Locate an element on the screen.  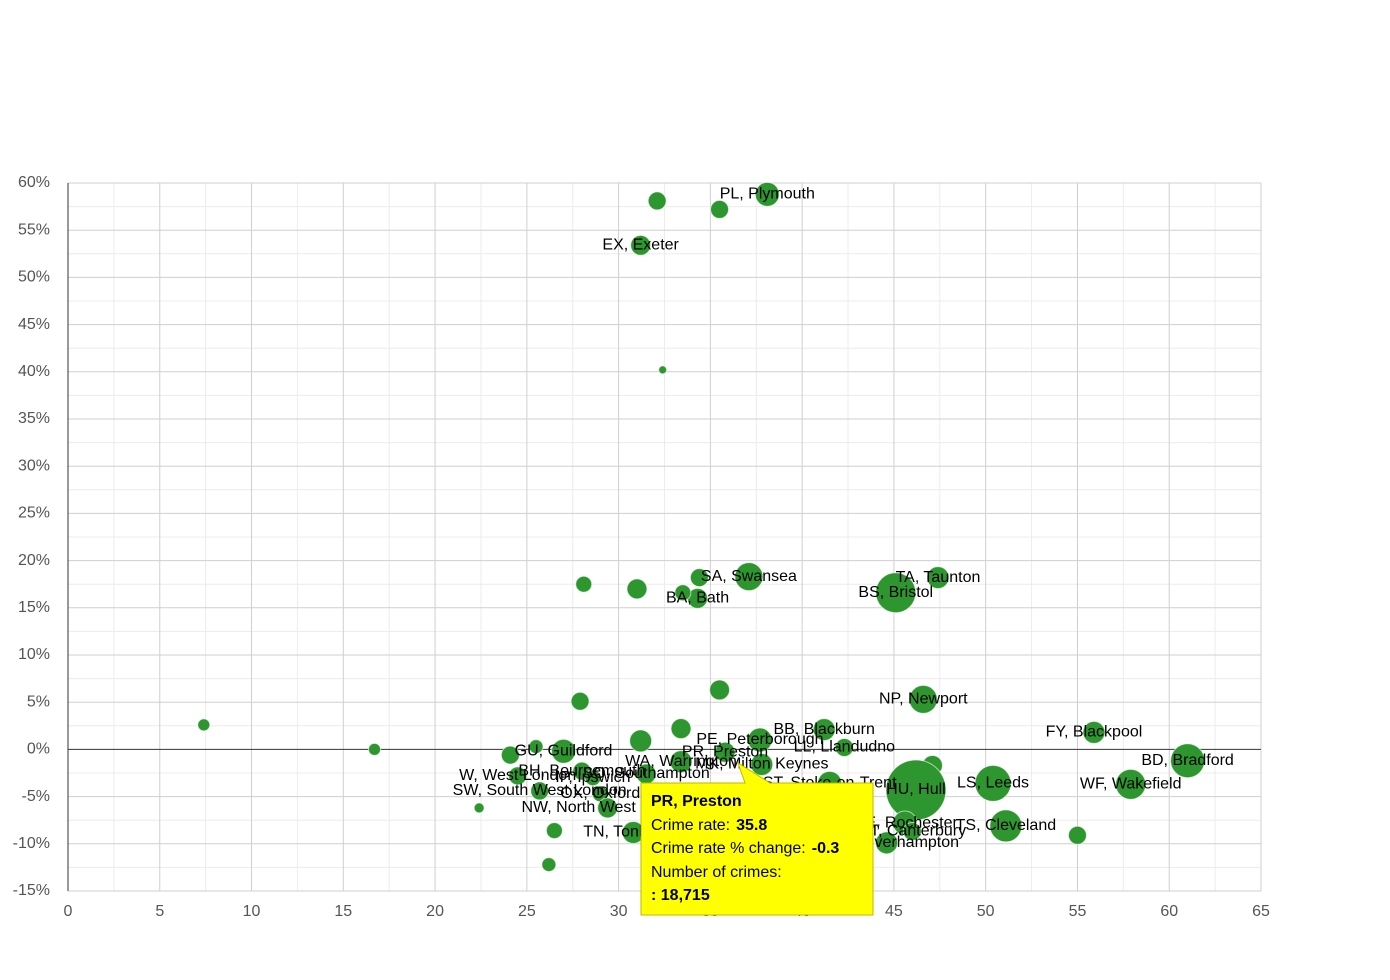
tooltip-value: 35.8 is located at coordinates (751, 825).